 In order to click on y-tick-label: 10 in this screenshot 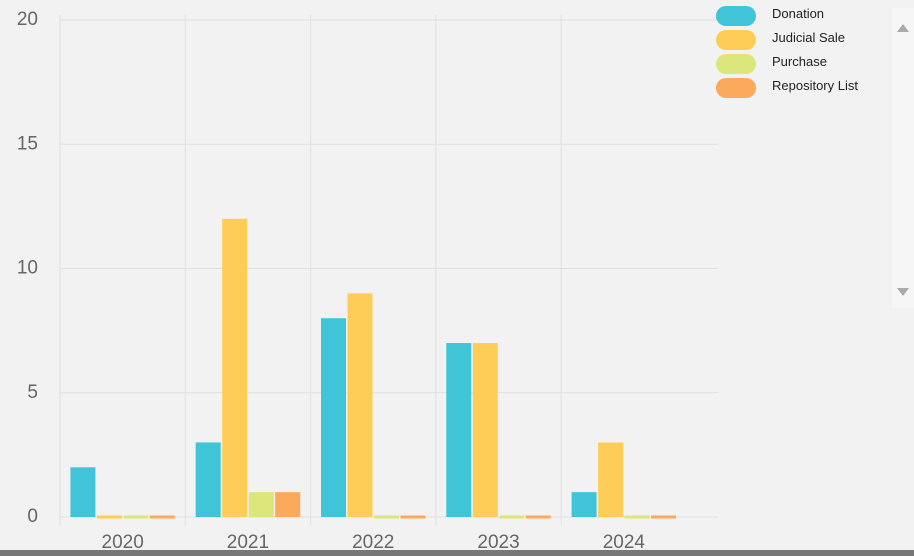, I will do `click(27, 268)`.